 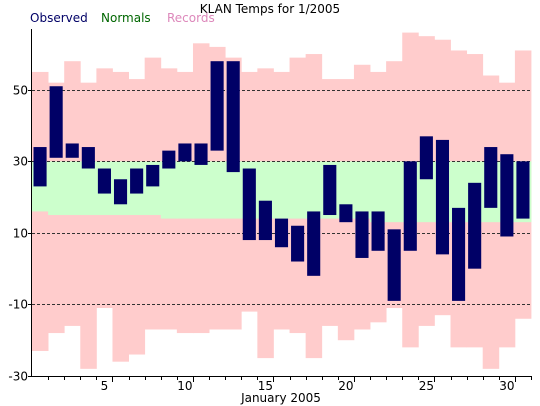 What do you see at coordinates (105, 386) in the screenshot?
I see `x-tick-label-5: 5` at bounding box center [105, 386].